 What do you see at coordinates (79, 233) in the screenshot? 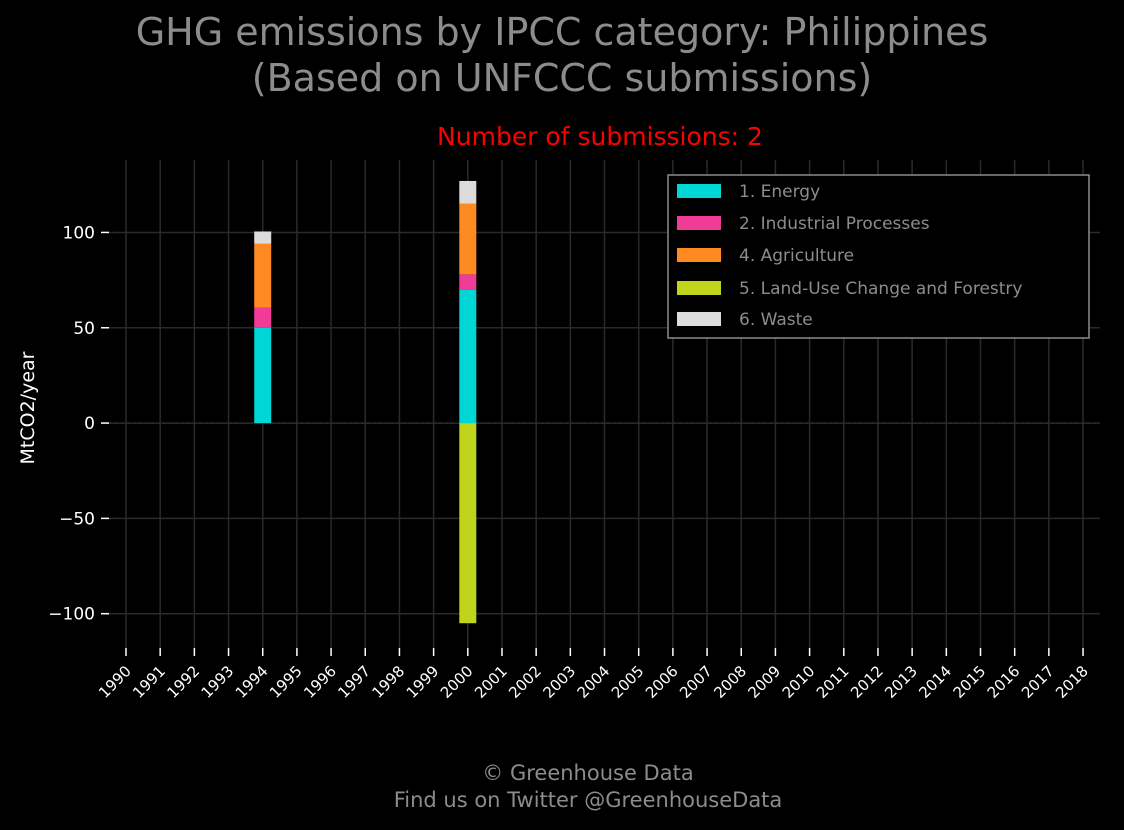
I see `y-tick-label-100: 100` at bounding box center [79, 233].